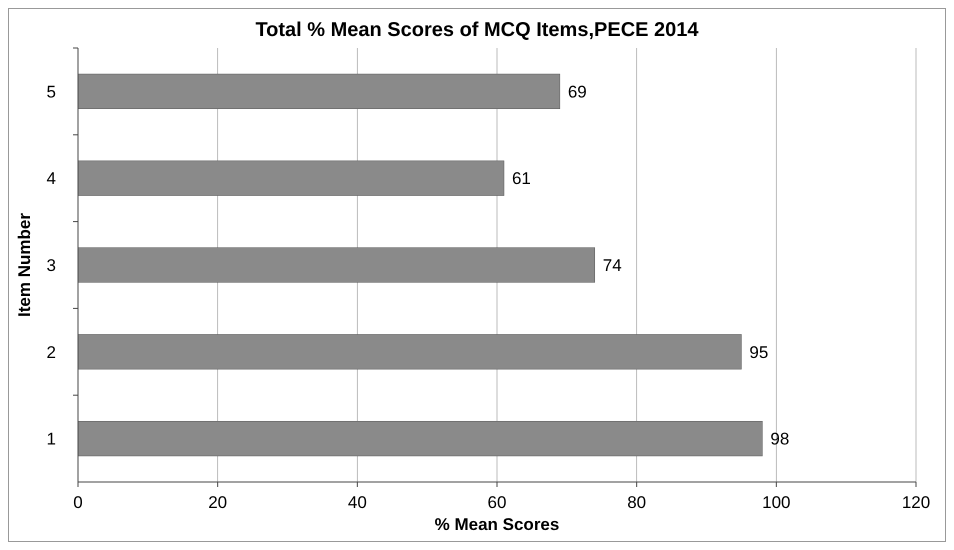  What do you see at coordinates (776, 502) in the screenshot?
I see `x-tick-label: 100` at bounding box center [776, 502].